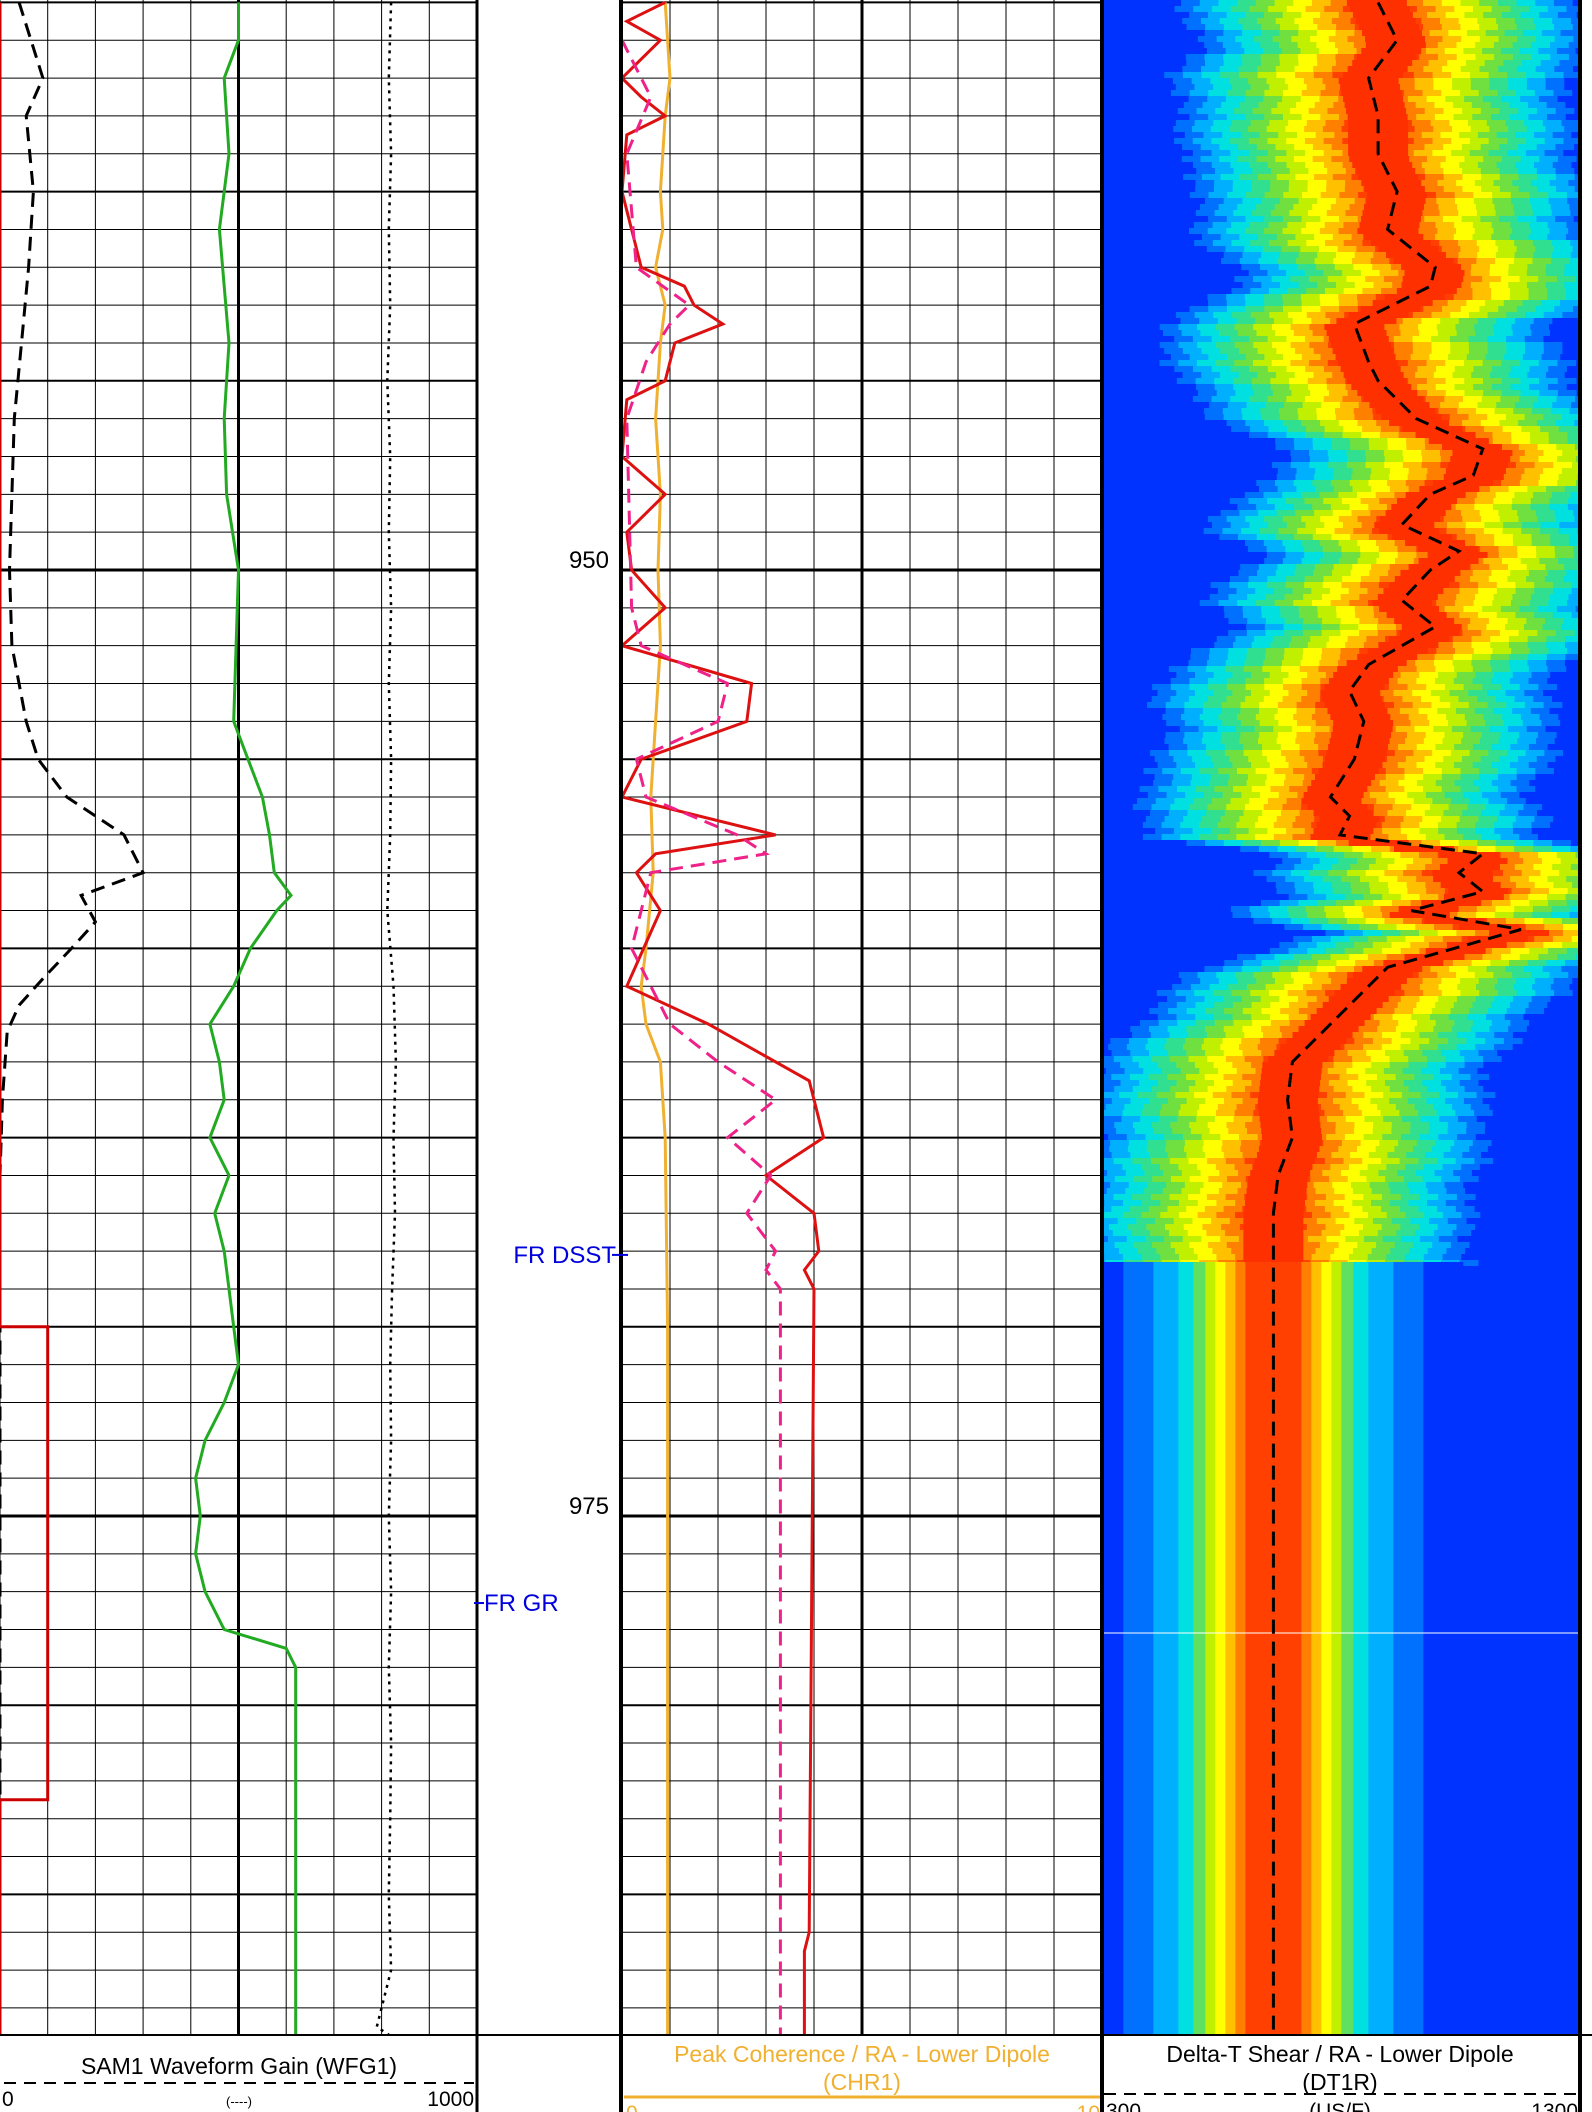 The width and height of the screenshot is (1592, 2112). I want to click on track1-title: SAM1 Waveform Gain (WFG1), so click(239, 2066).